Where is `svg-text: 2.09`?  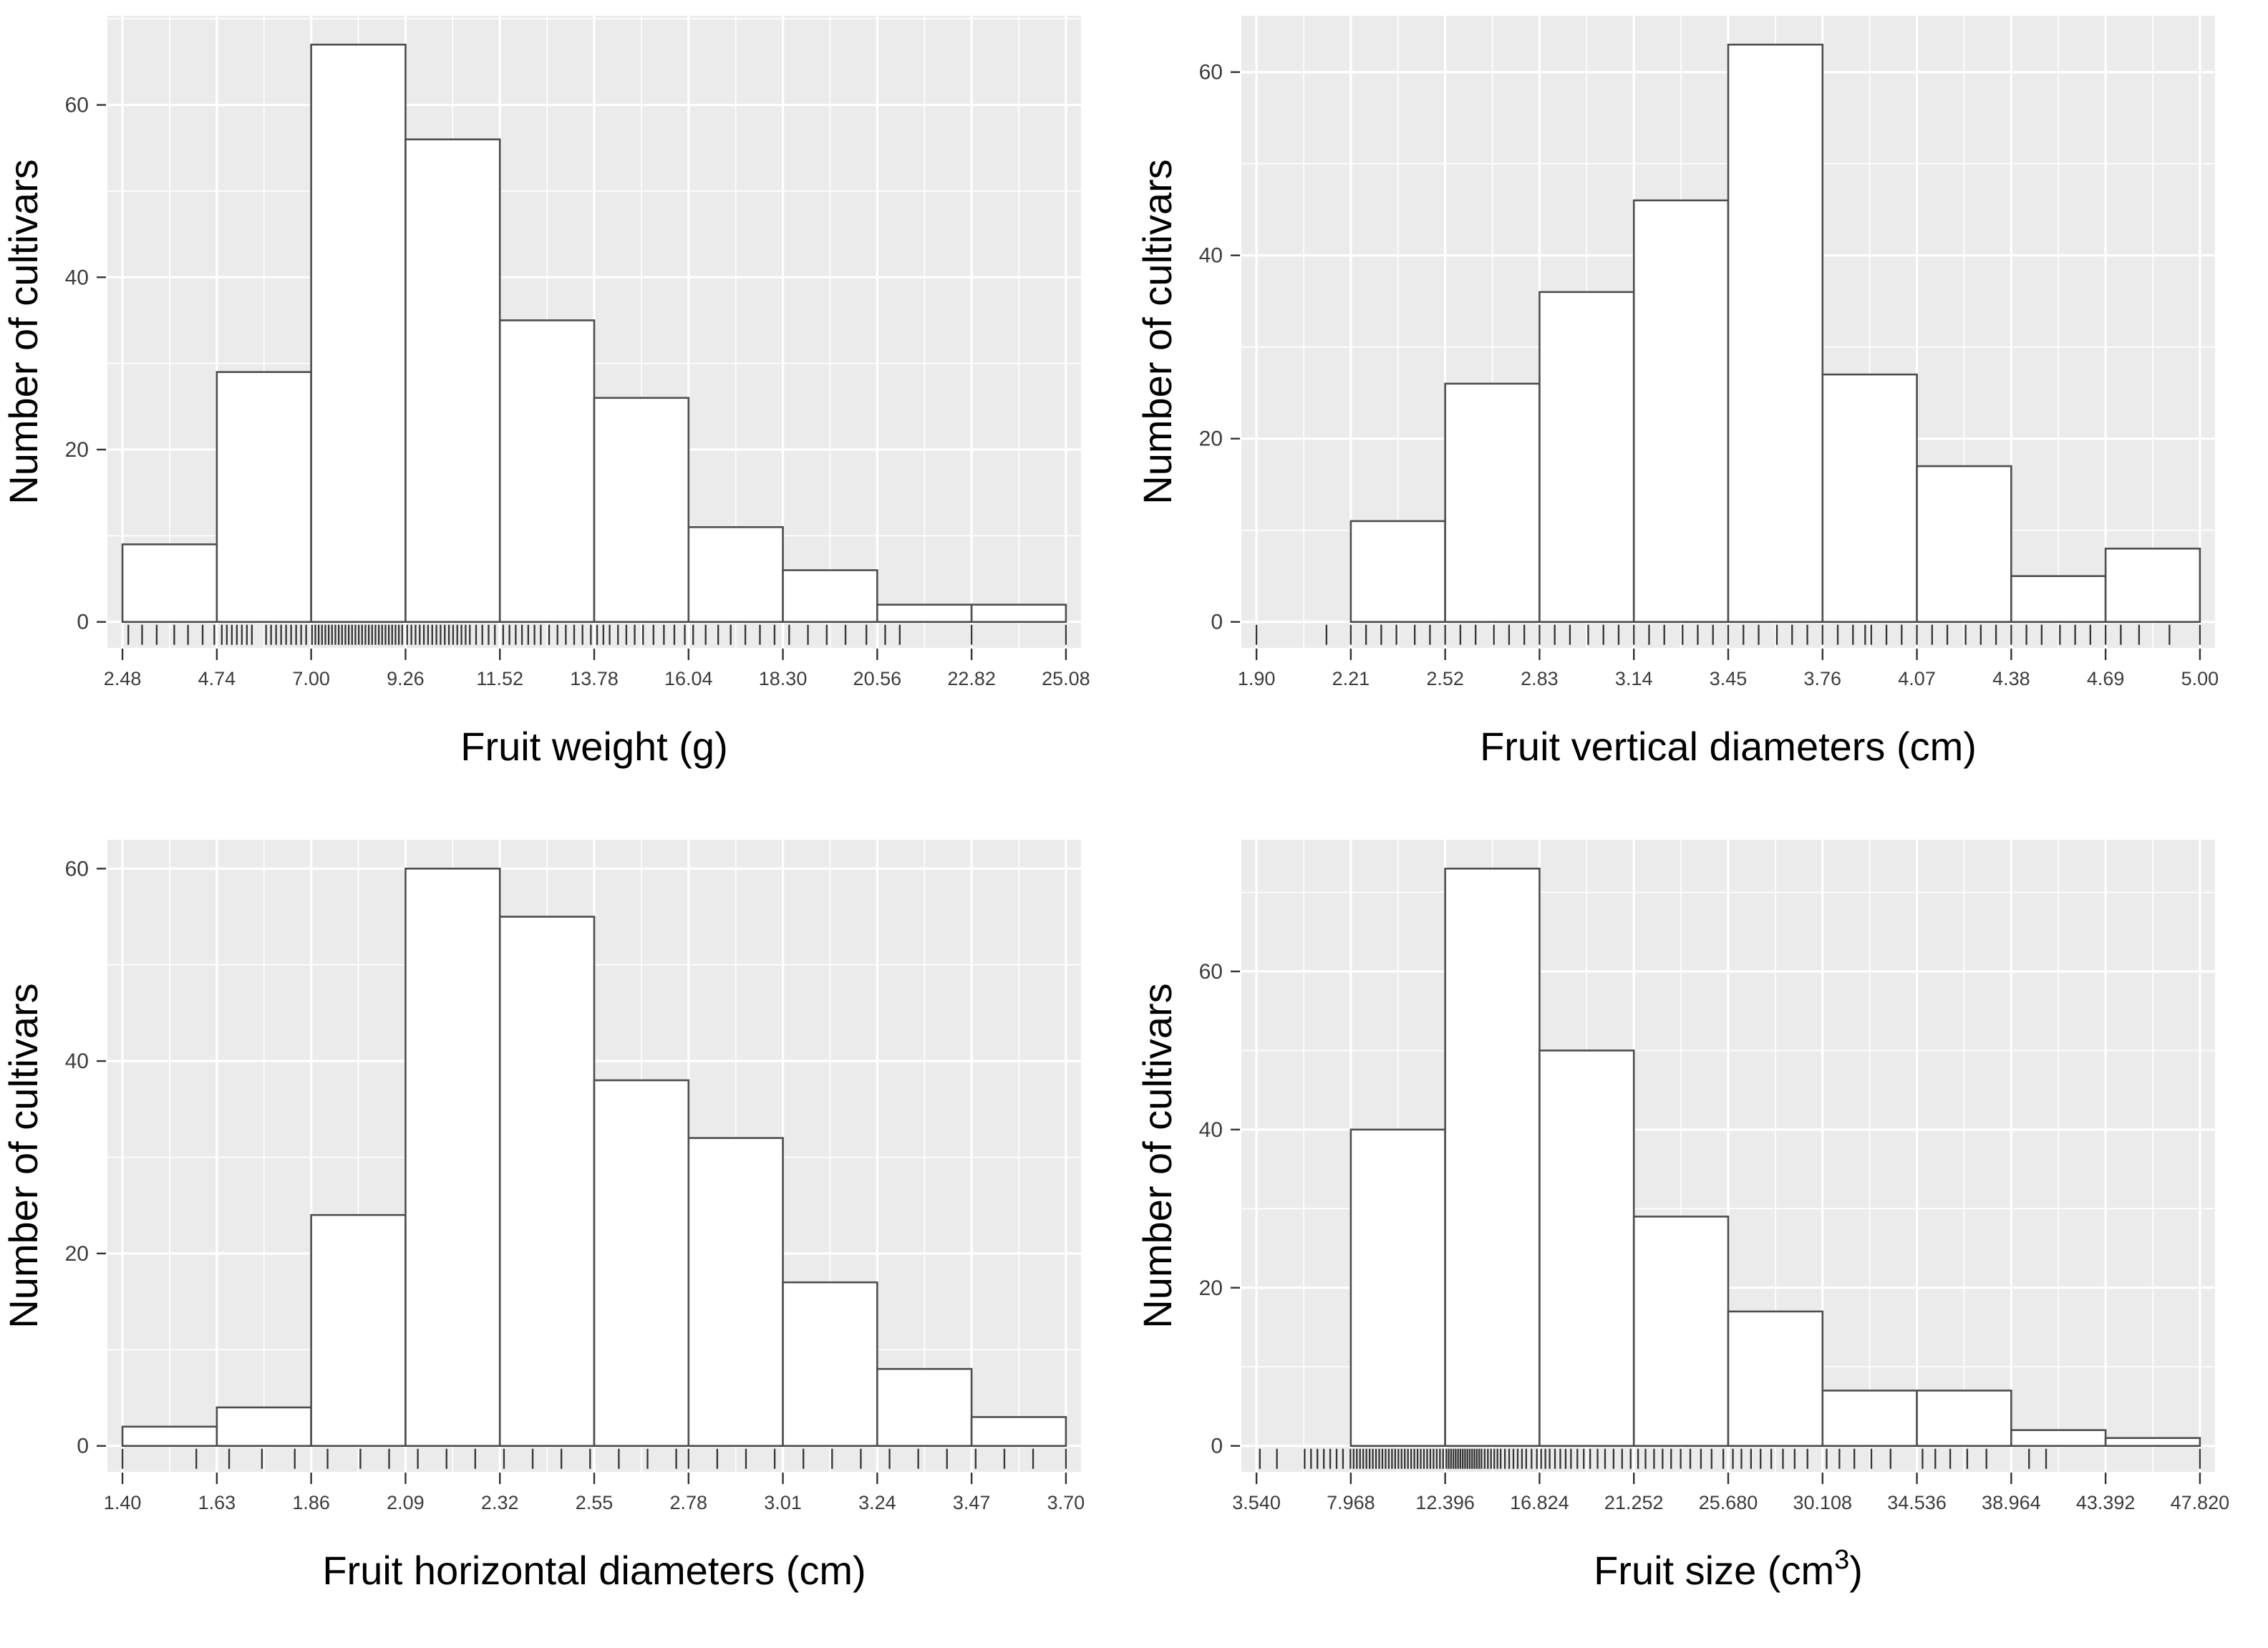 svg-text: 2.09 is located at coordinates (406, 1502).